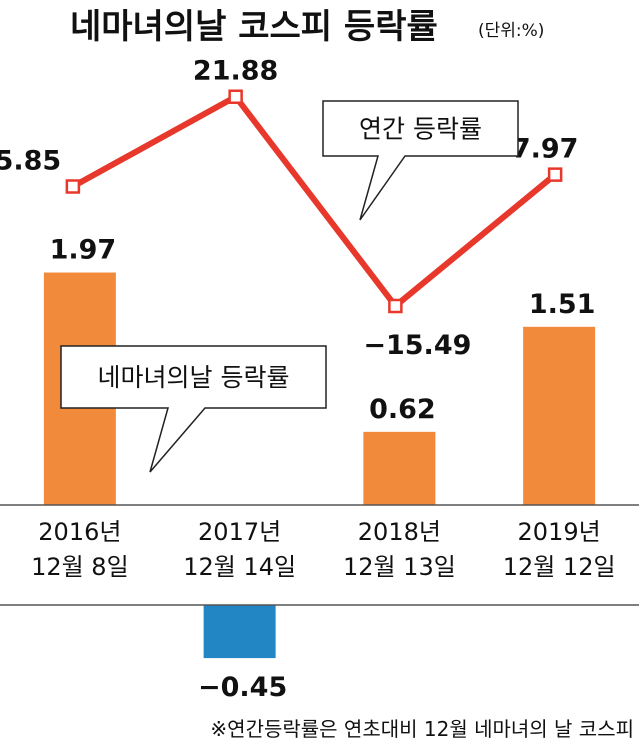 Image resolution: width=639 pixels, height=747 pixels. Describe the element at coordinates (559, 532) in the screenshot. I see `category-label-3-0: 2019년` at that location.